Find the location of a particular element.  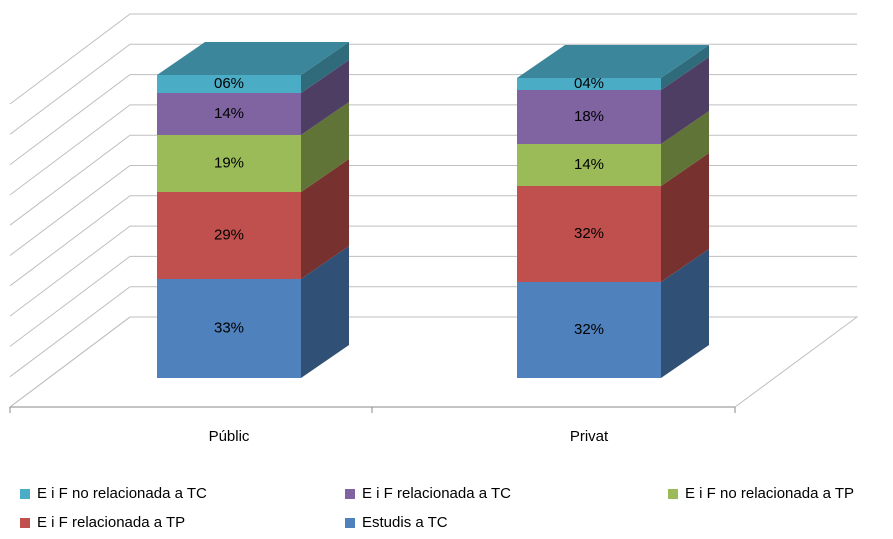

legend-label: E i F no relacionada a TC is located at coordinates (122, 493).